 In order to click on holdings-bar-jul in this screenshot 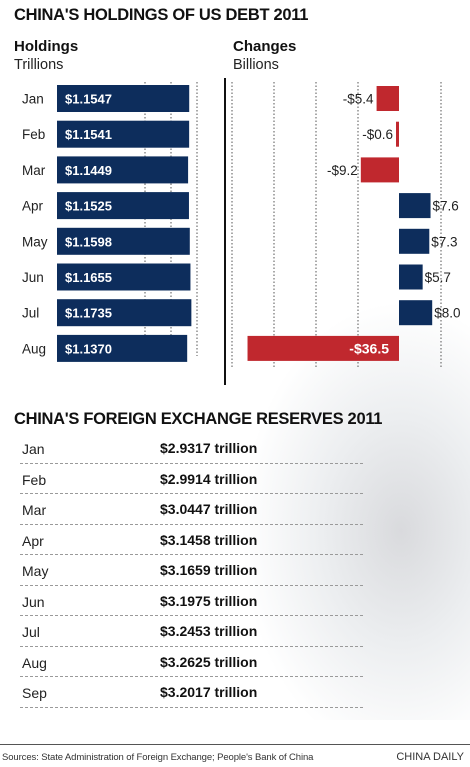, I will do `click(124, 313)`.